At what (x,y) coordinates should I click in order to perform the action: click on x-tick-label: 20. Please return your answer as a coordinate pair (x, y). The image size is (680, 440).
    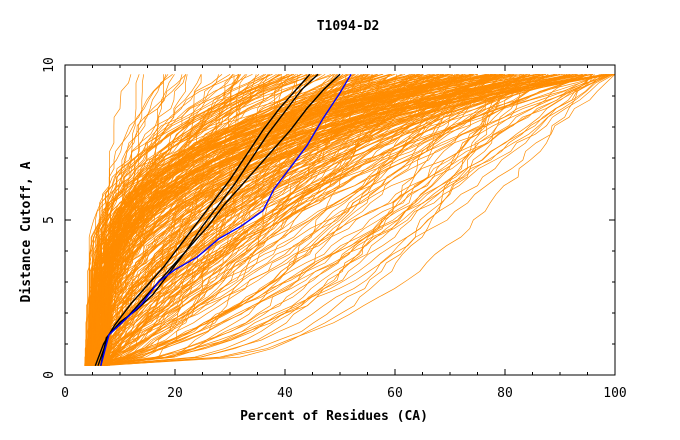
    Looking at the image, I should click on (175, 393).